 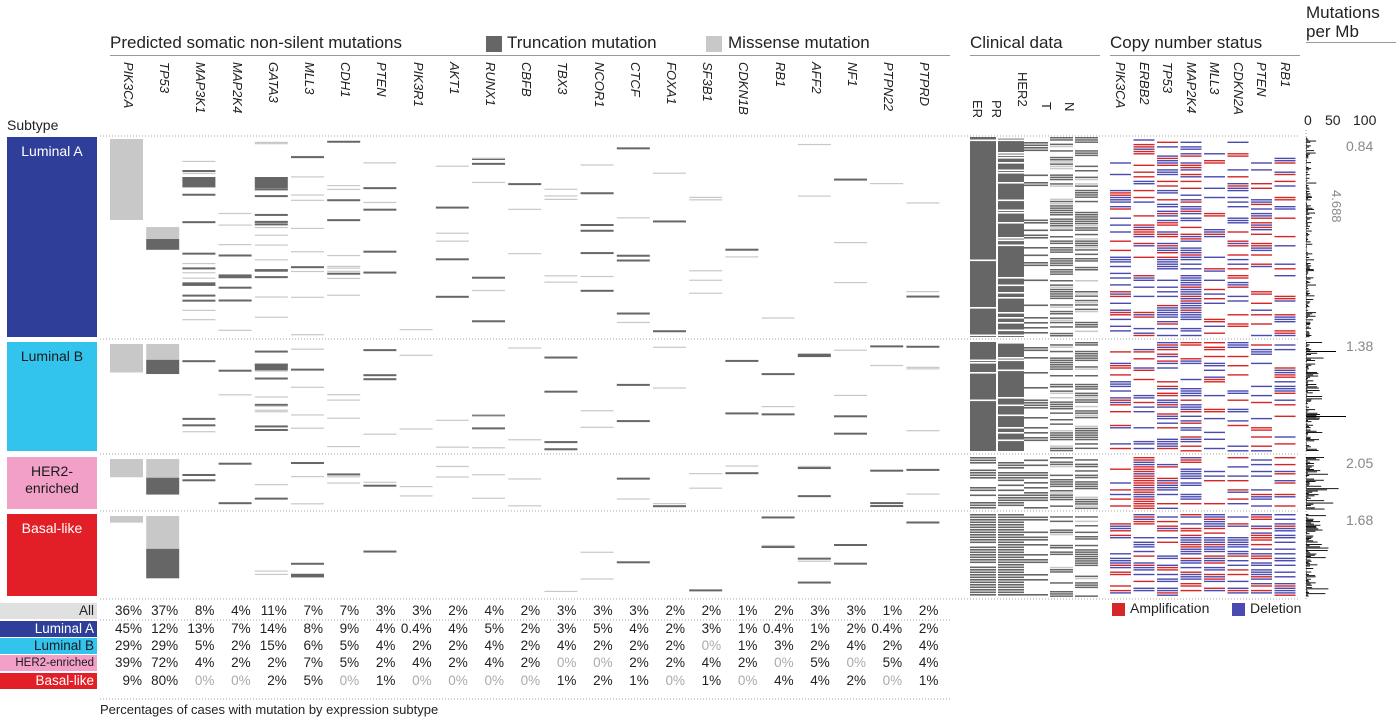 What do you see at coordinates (165, 680) in the screenshot?
I see `percent-cell: 80%` at bounding box center [165, 680].